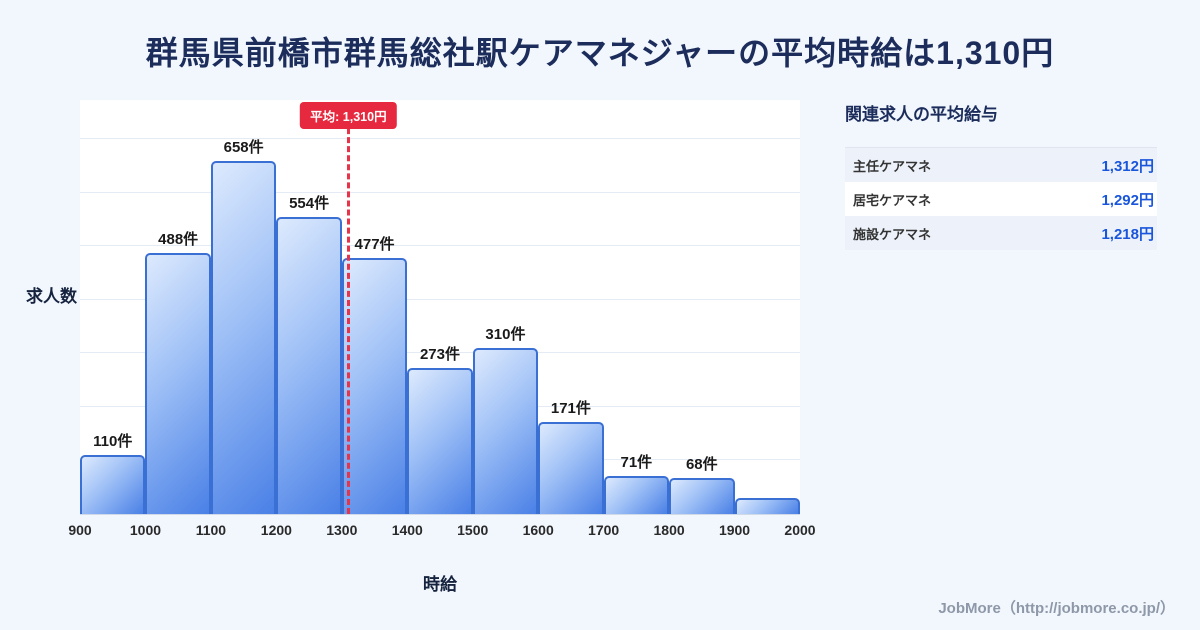 The image size is (1200, 630). Describe the element at coordinates (1127, 200) in the screenshot. I see `salary-row-value: 1,292円` at that location.